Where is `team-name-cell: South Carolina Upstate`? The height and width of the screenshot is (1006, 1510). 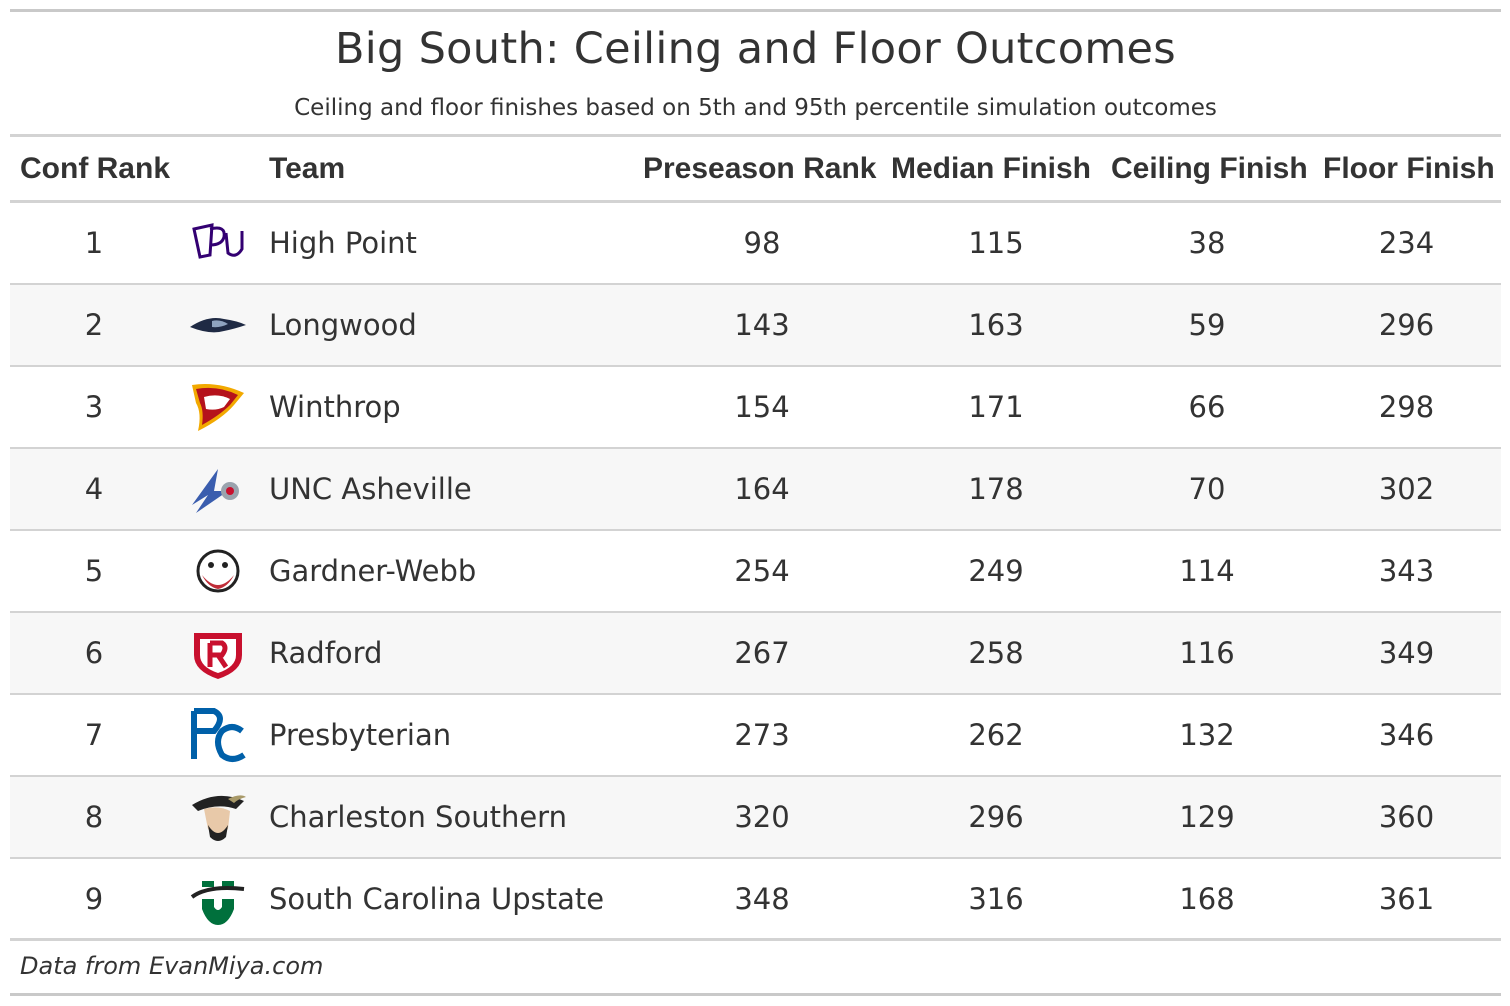 team-name-cell: South Carolina Upstate is located at coordinates (437, 899).